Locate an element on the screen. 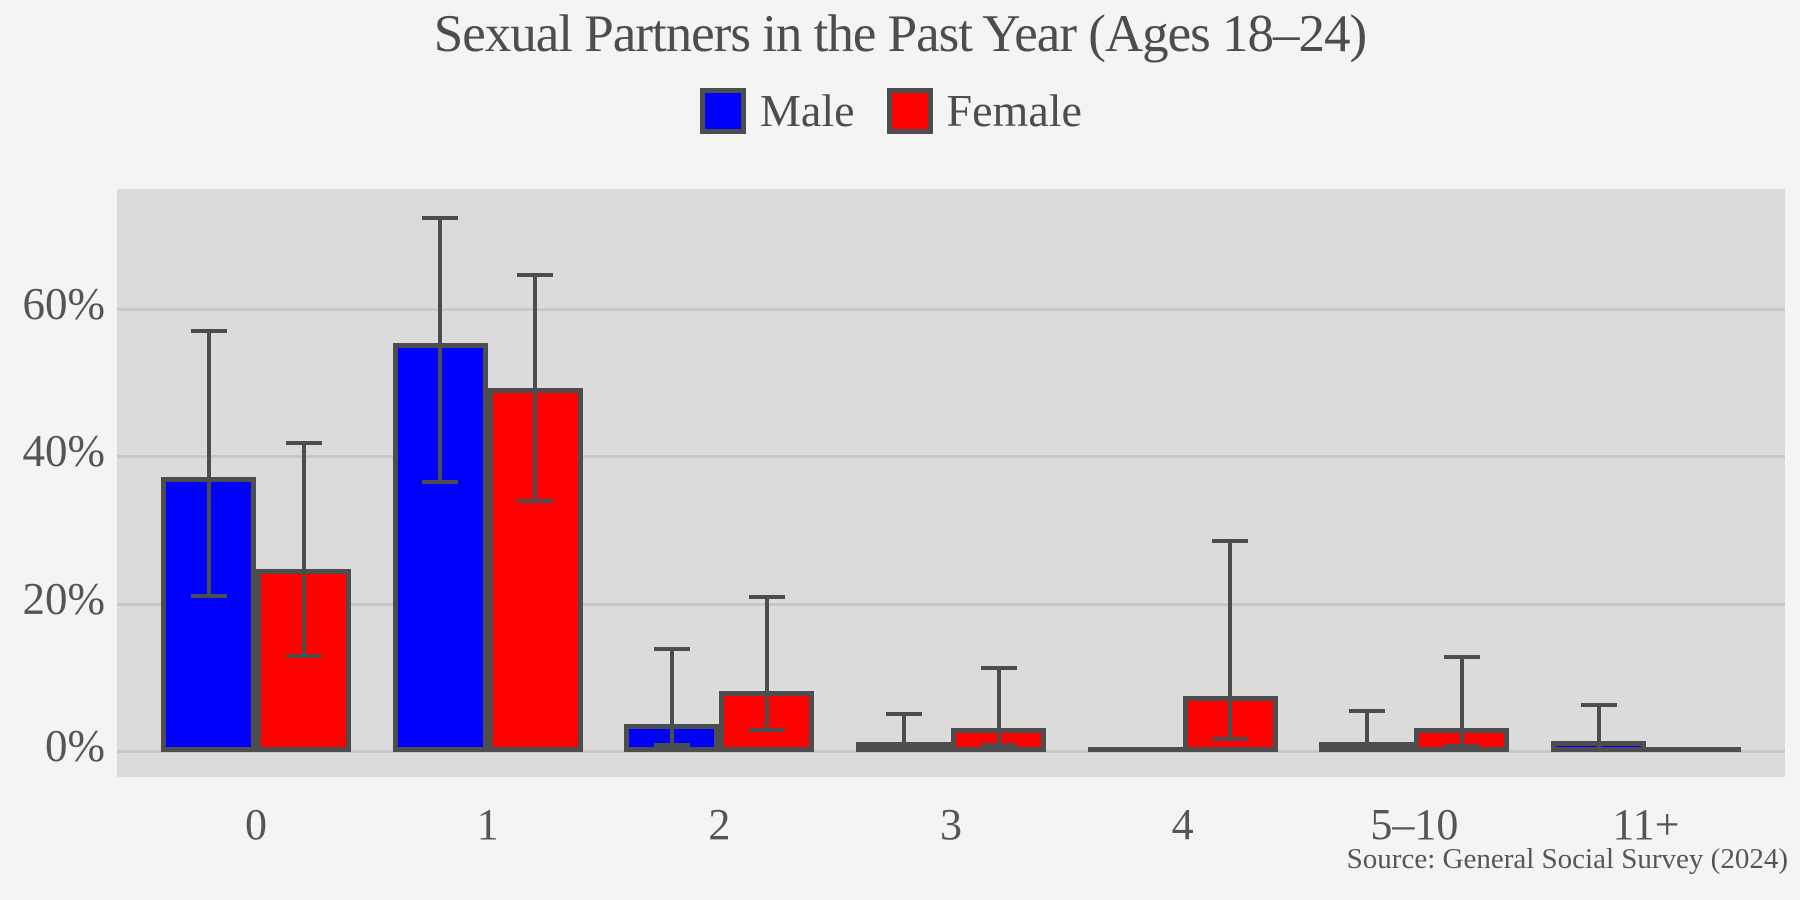 Image resolution: width=1800 pixels, height=900 pixels. female-error-cap-bottom-5–10 is located at coordinates (1461, 746).